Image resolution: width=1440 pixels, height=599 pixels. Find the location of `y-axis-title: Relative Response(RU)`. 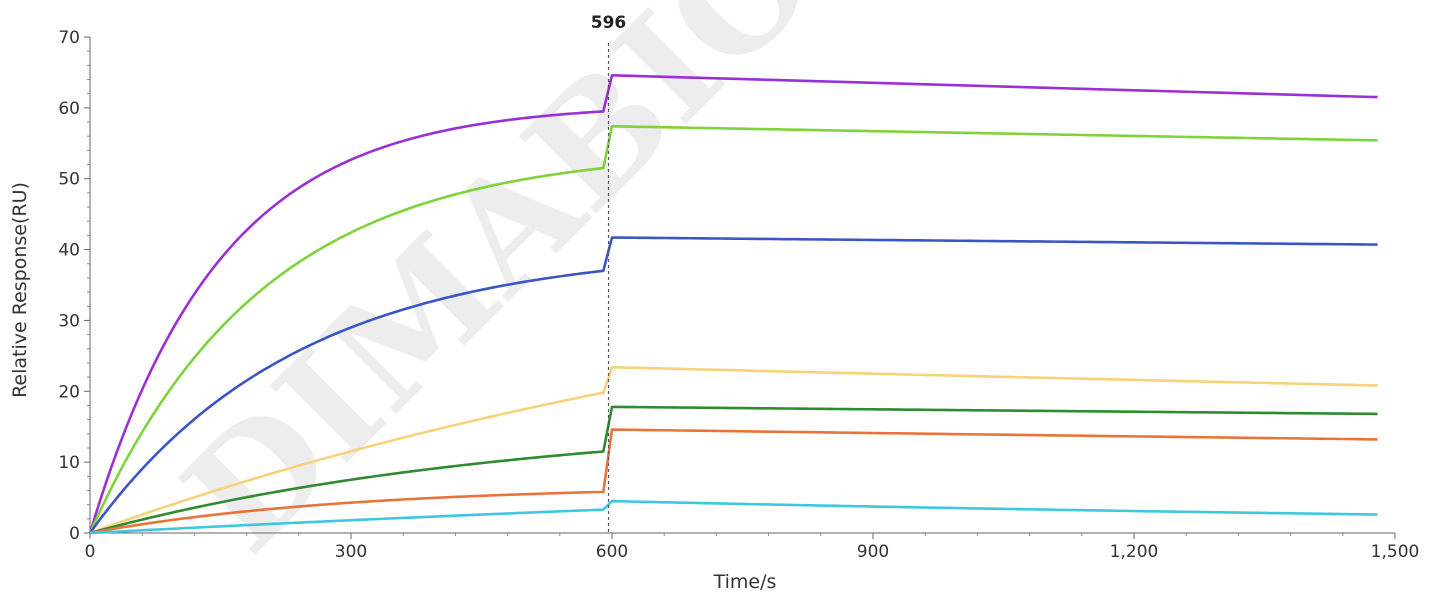

y-axis-title: Relative Response(RU) is located at coordinates (20, 290).